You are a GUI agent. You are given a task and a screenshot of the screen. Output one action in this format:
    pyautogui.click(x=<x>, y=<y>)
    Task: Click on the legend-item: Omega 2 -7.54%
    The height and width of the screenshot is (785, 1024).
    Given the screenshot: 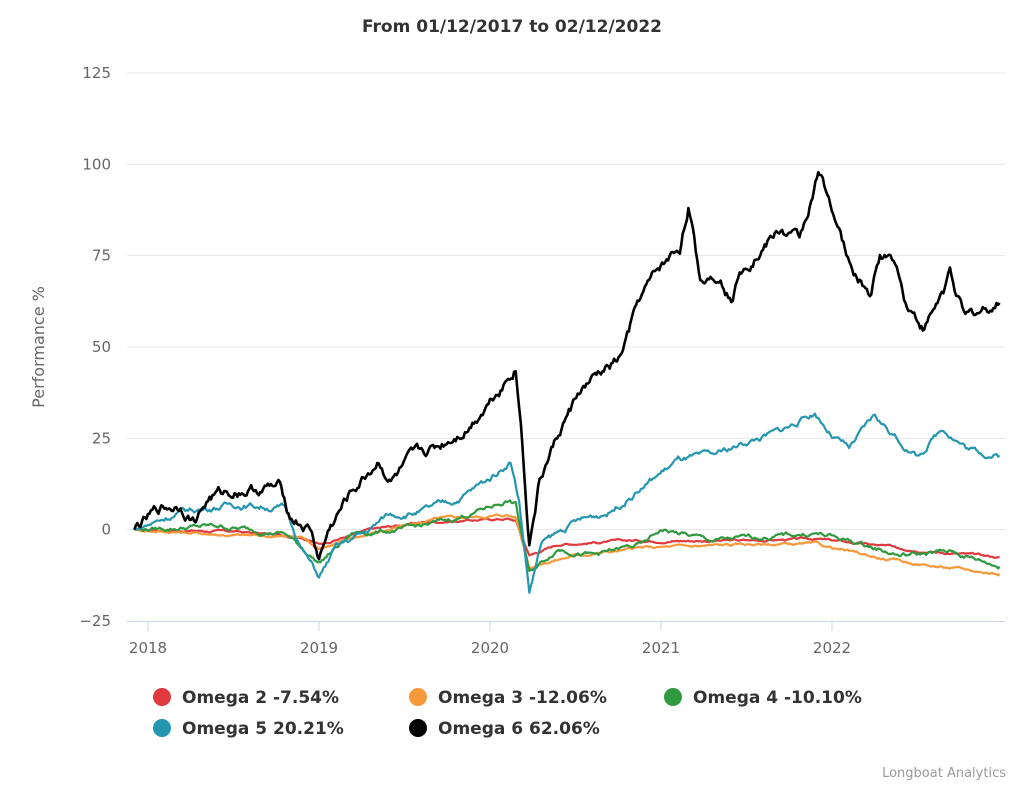 What is the action you would take?
    pyautogui.click(x=246, y=698)
    